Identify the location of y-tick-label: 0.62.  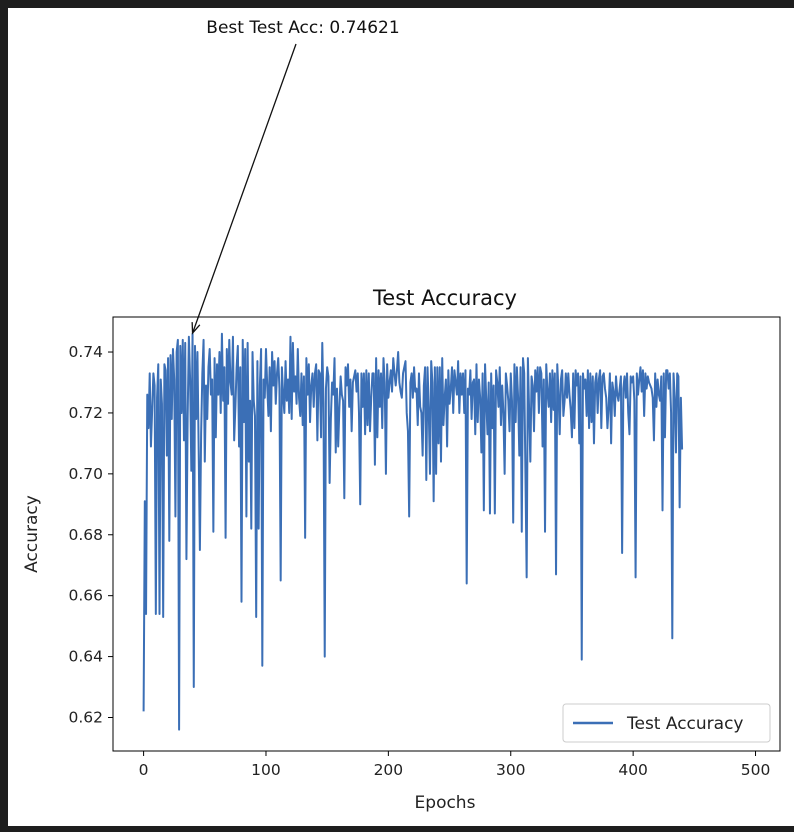
(85, 717).